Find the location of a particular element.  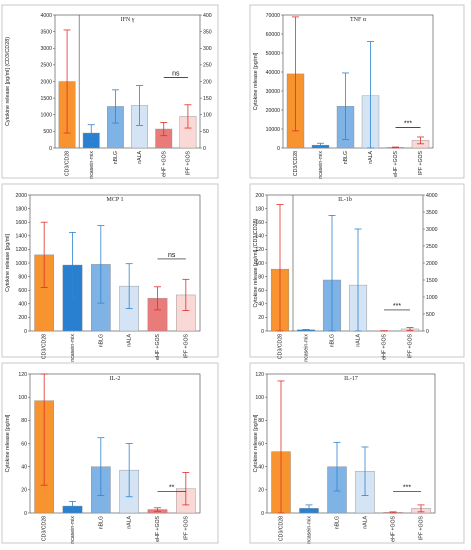

y-tick-label: 40000 is located at coordinates (273, 73).